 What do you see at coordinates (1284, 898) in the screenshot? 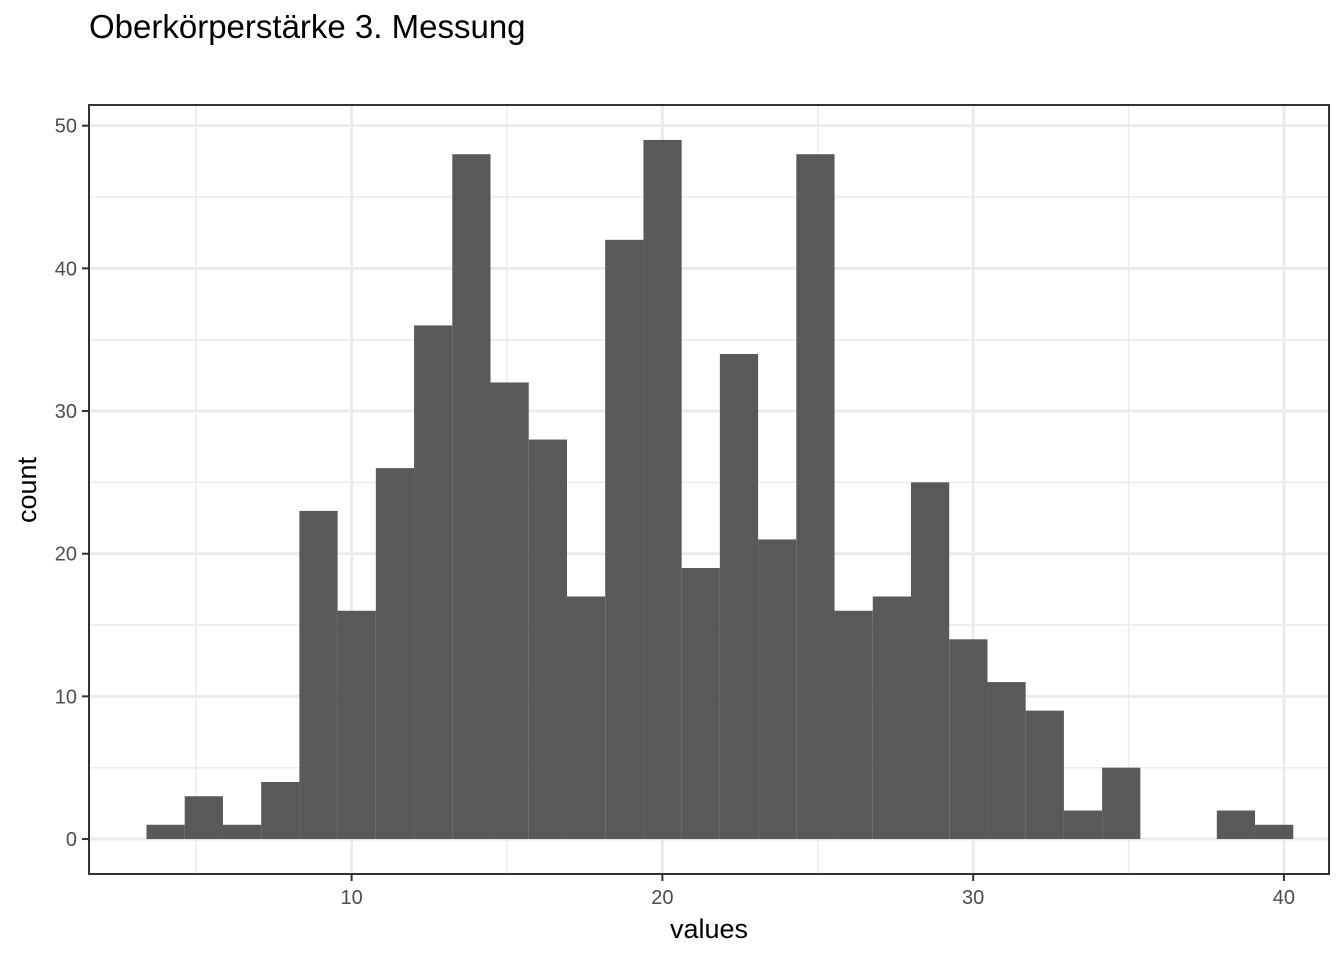
I see `x-tick-label: 40` at bounding box center [1284, 898].